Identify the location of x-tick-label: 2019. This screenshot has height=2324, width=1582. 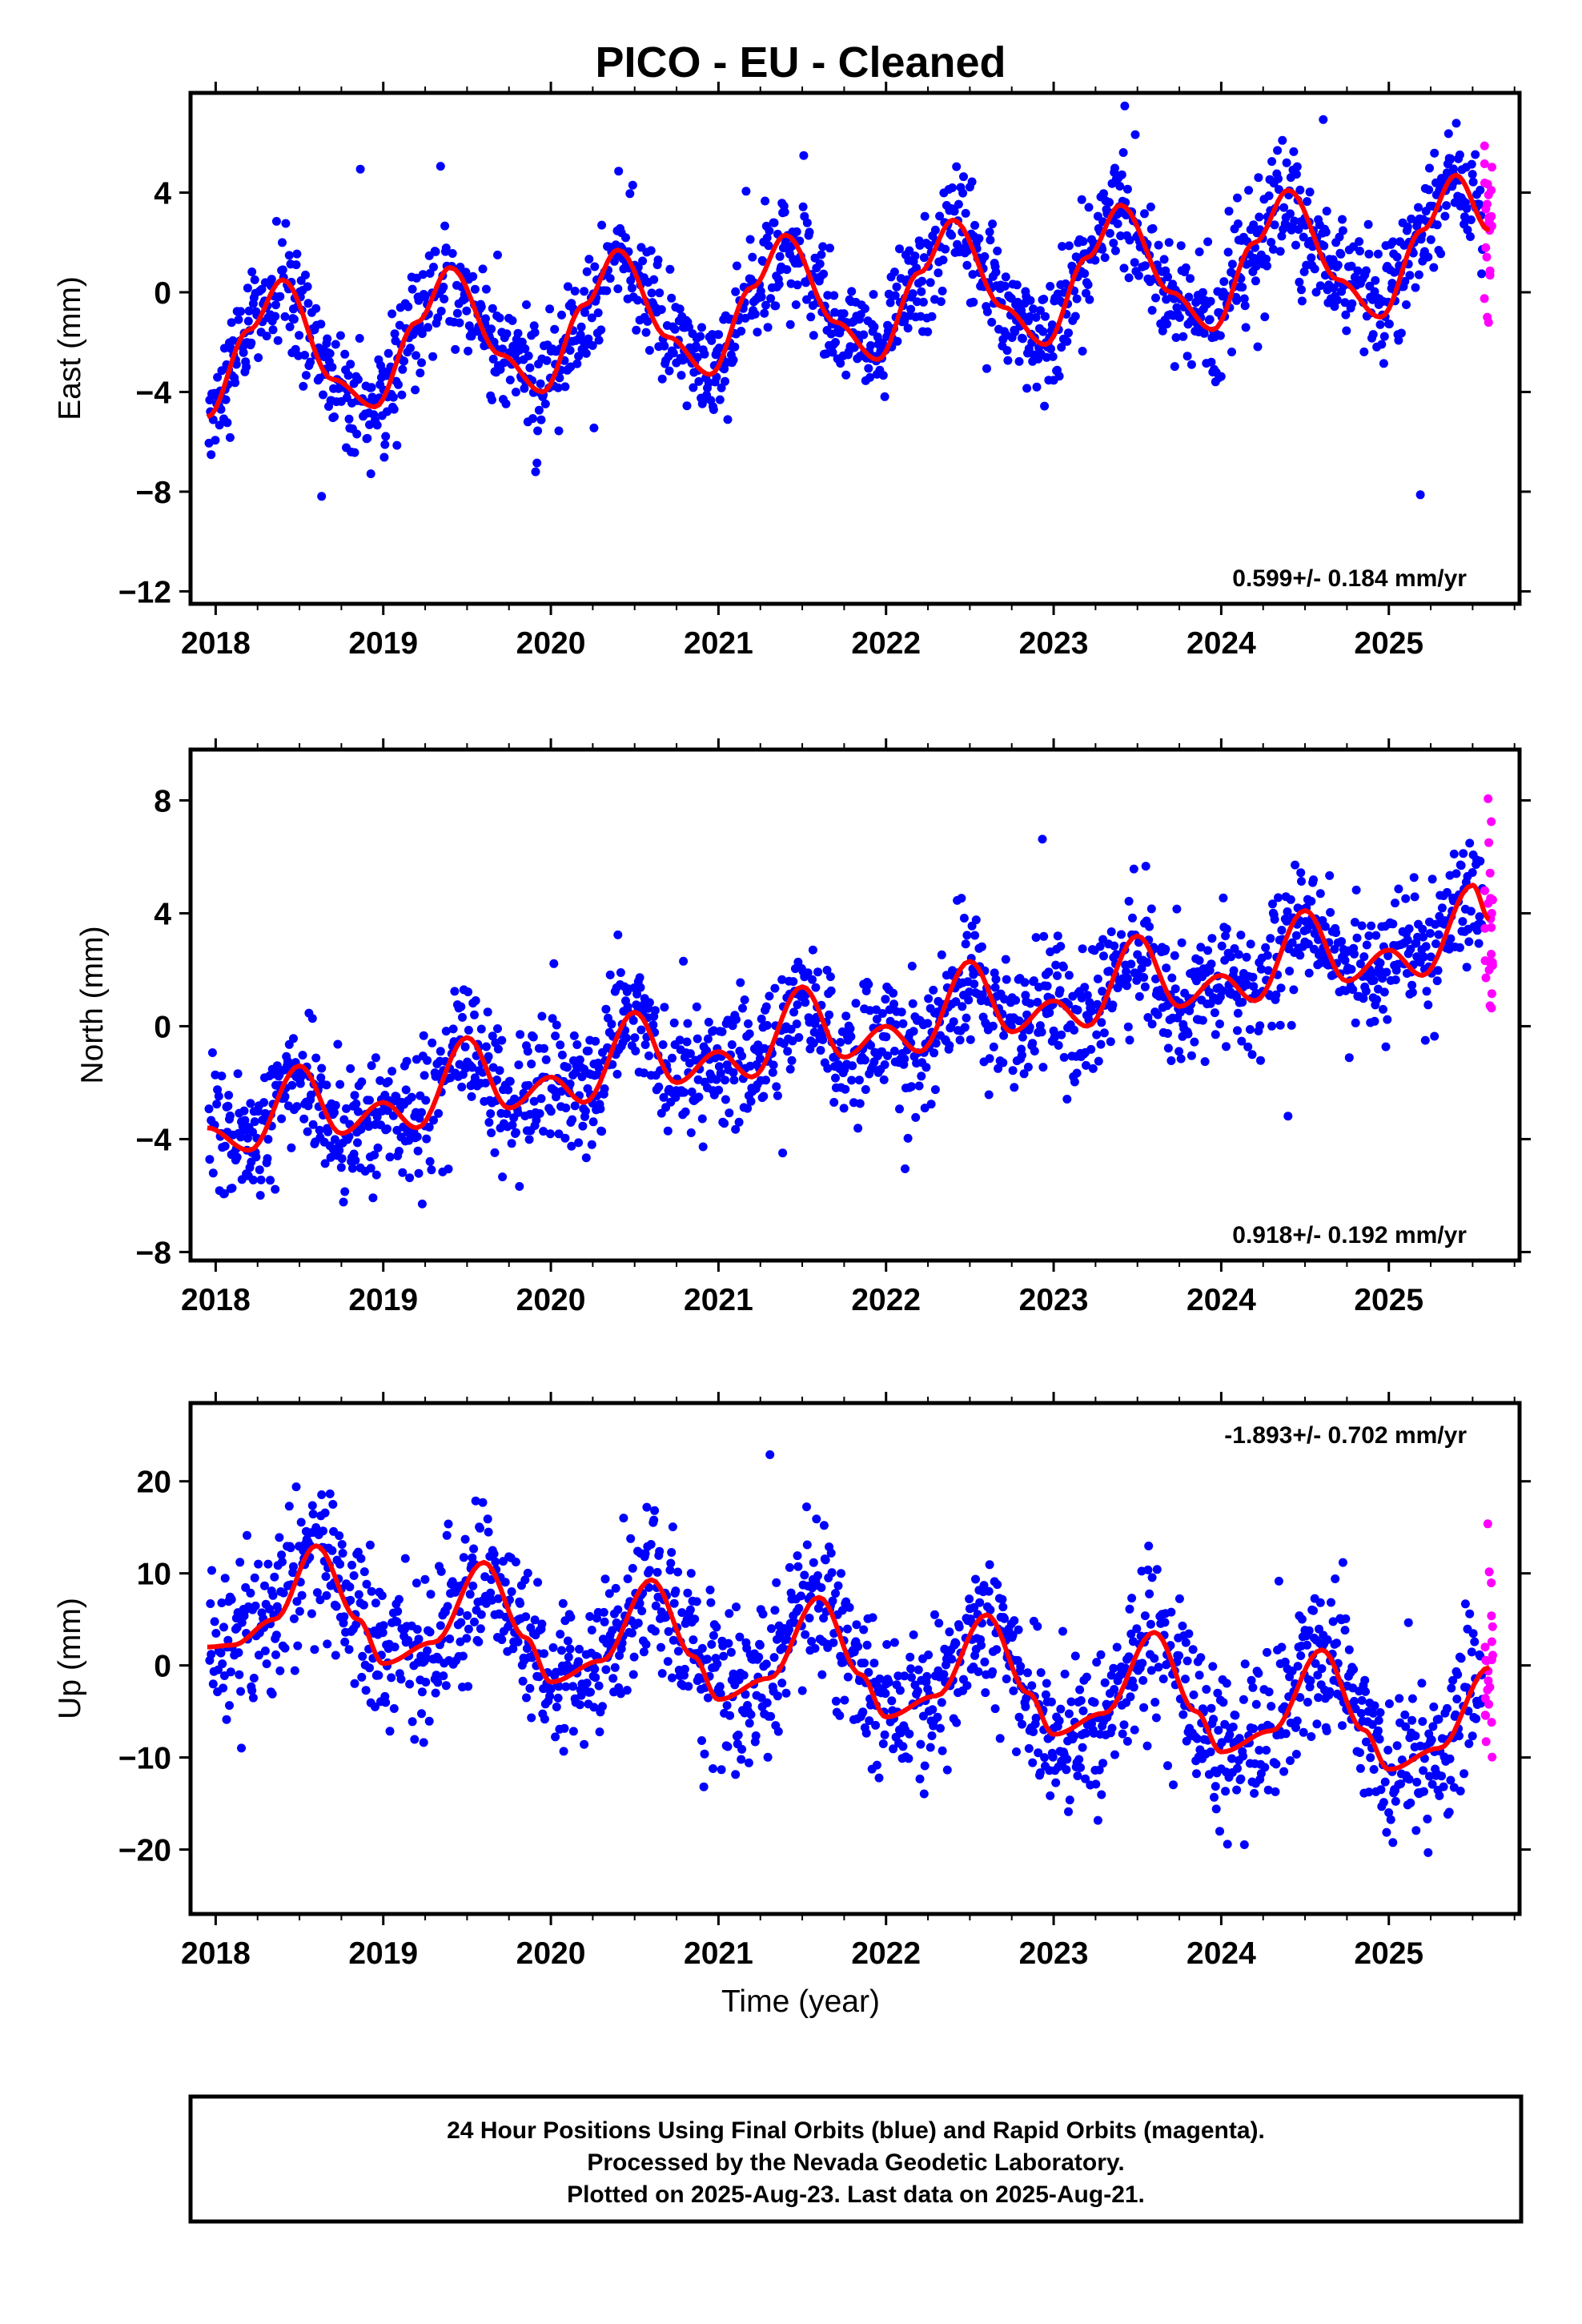
(383, 1300).